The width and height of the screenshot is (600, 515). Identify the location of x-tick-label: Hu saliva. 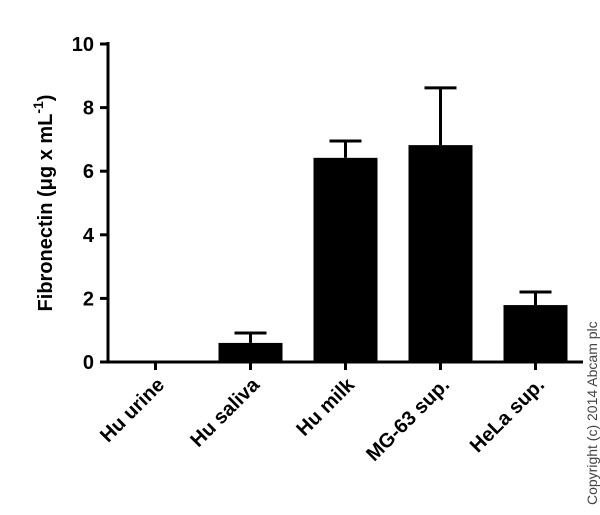
(225, 412).